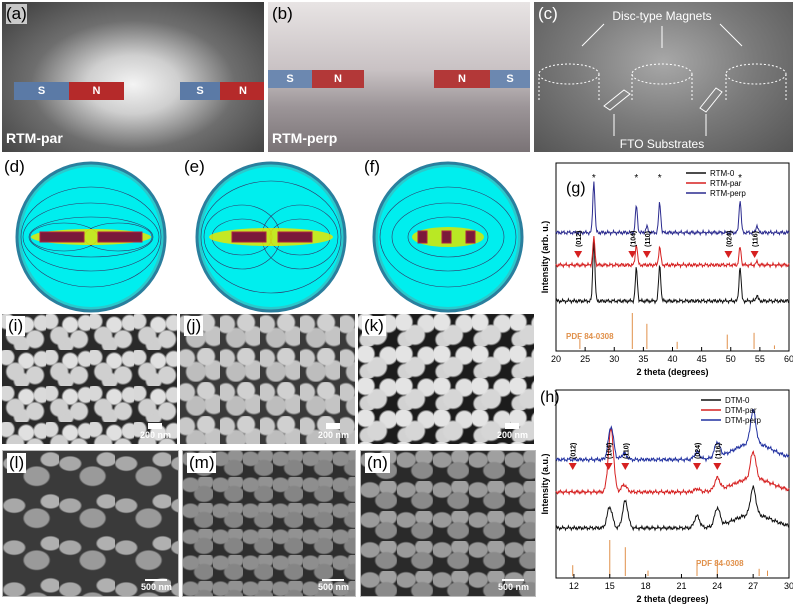  I want to click on scale-text: 500 nm, so click(333, 587).